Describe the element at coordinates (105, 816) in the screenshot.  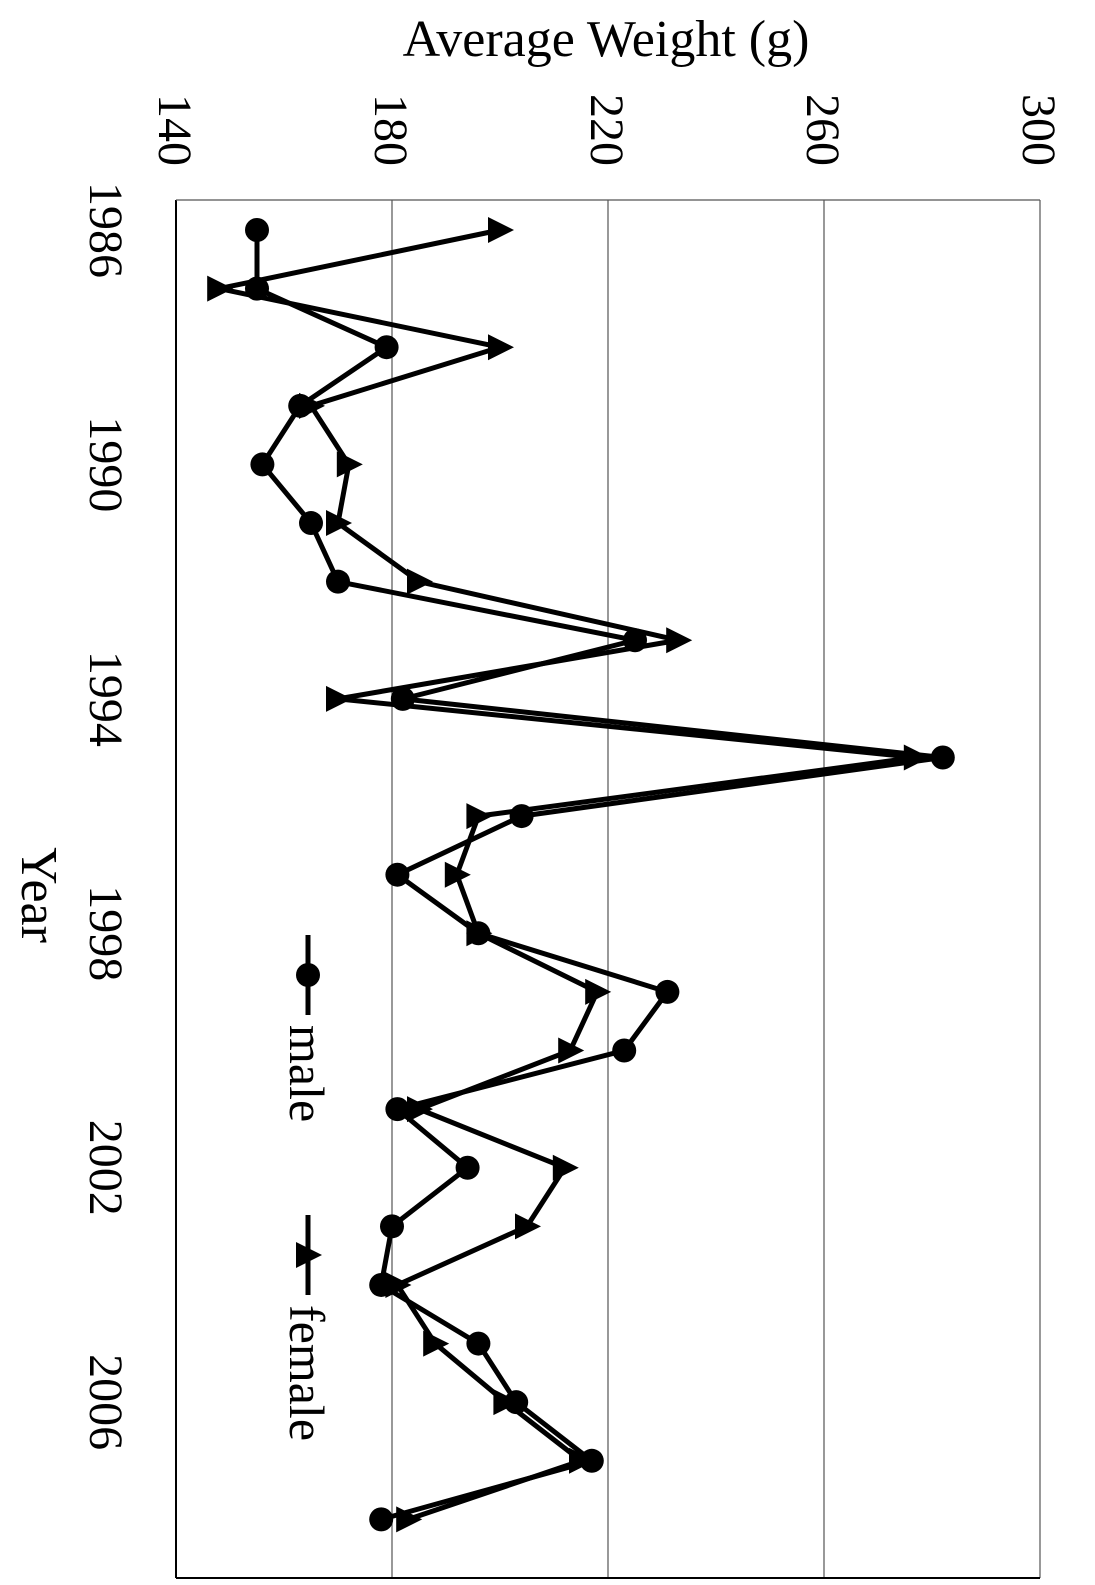
I see `x-tick-labels: 1986 1990 1994 1998 2002 2006` at that location.